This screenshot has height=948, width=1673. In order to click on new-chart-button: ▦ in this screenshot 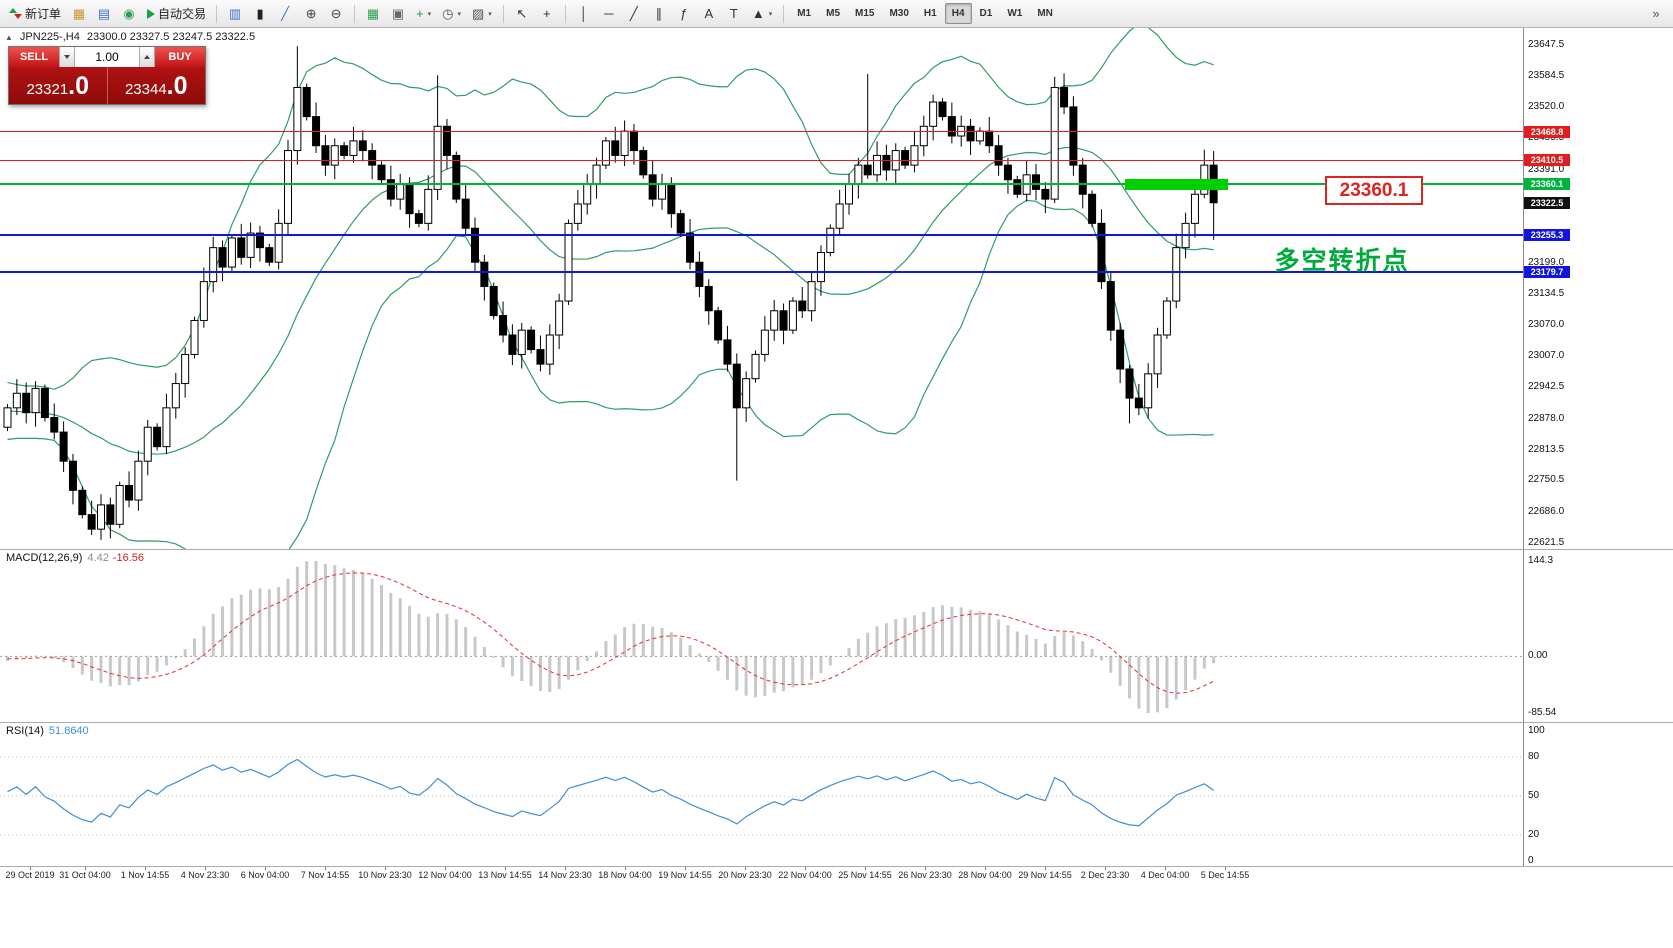, I will do `click(79, 14)`.